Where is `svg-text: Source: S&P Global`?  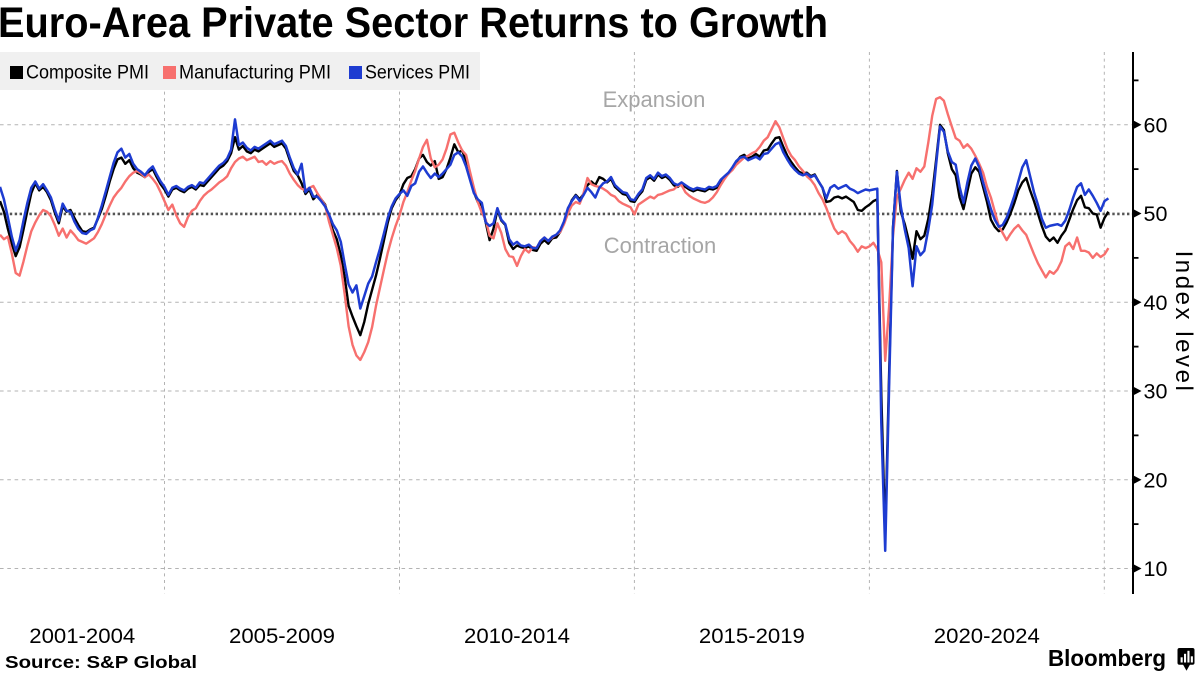 svg-text: Source: S&P Global is located at coordinates (101, 662).